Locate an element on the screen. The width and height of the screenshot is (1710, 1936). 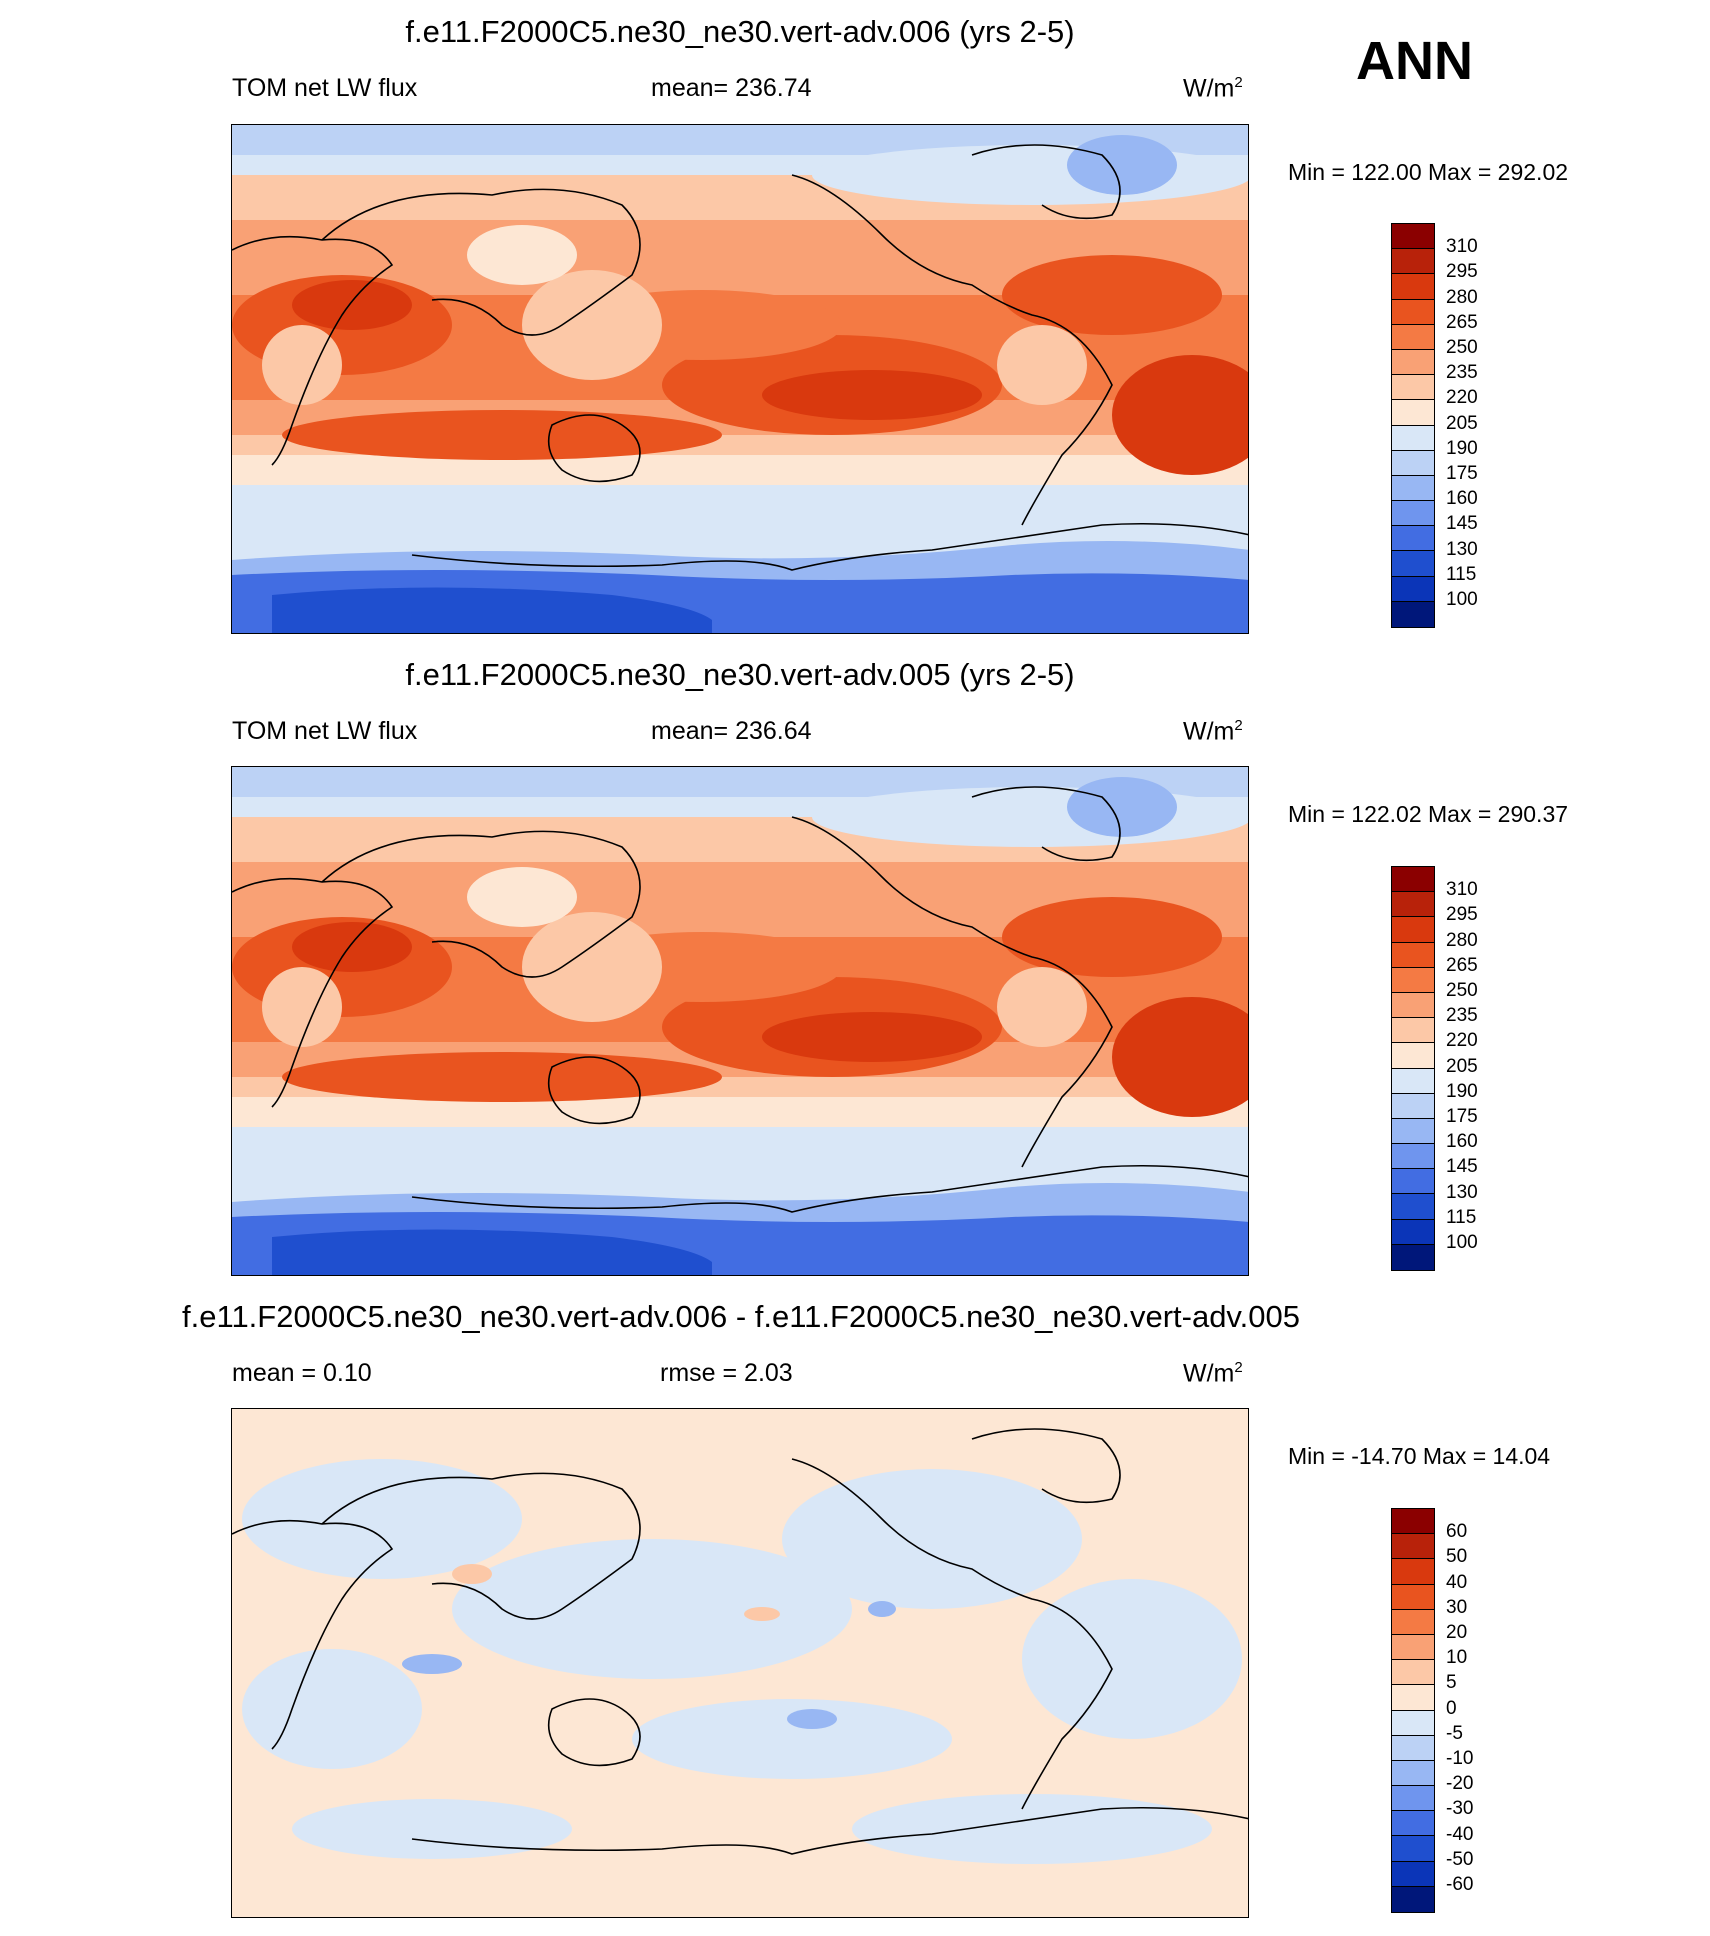
colorbar-tick-label: 50 is located at coordinates (1457, 1557).